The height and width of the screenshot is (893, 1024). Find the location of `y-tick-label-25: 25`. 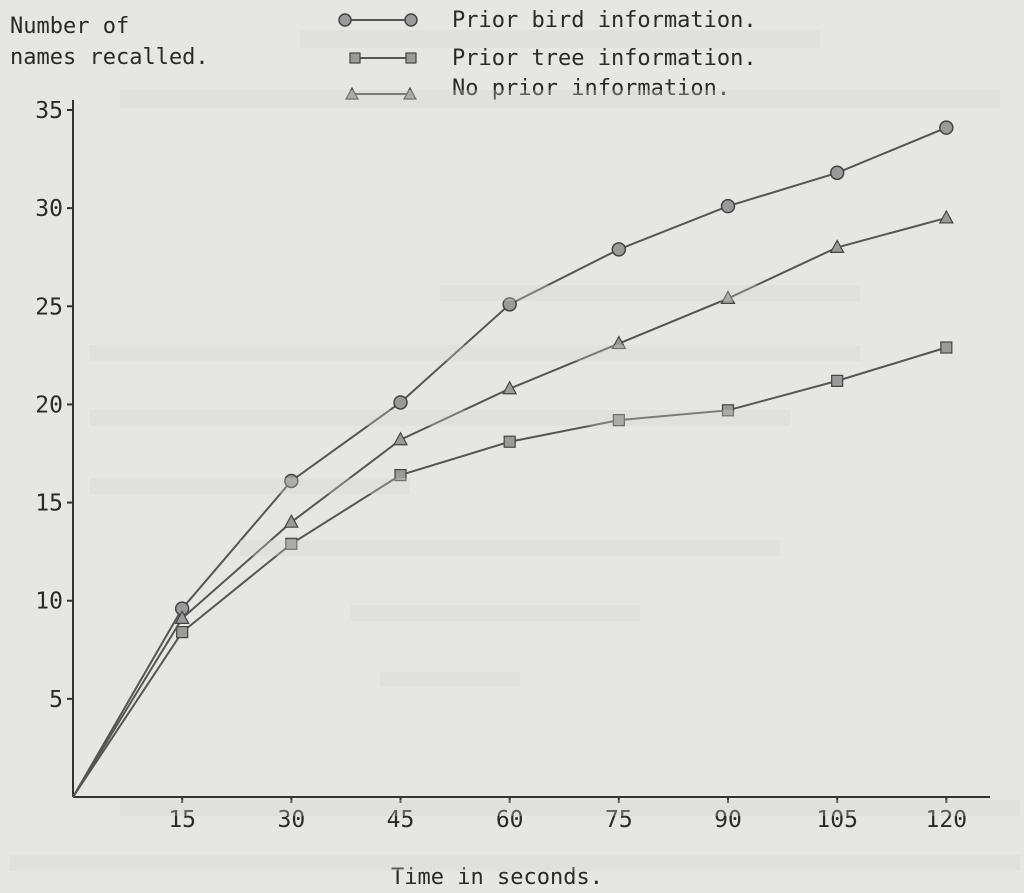

y-tick-label-25: 25 is located at coordinates (49, 307).